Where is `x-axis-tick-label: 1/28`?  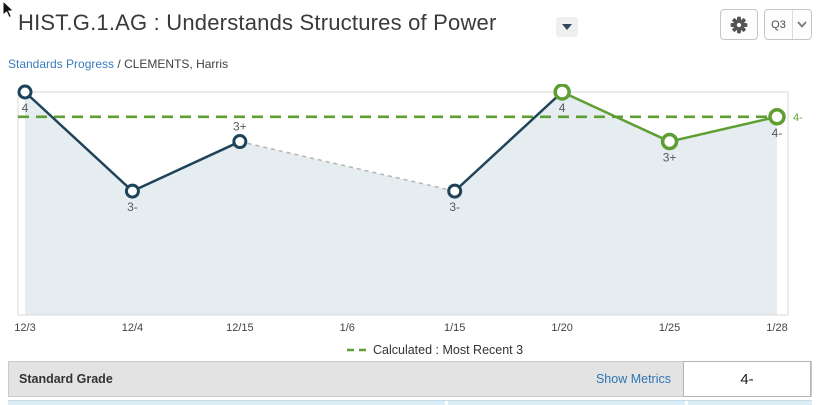
x-axis-tick-label: 1/28 is located at coordinates (776, 328).